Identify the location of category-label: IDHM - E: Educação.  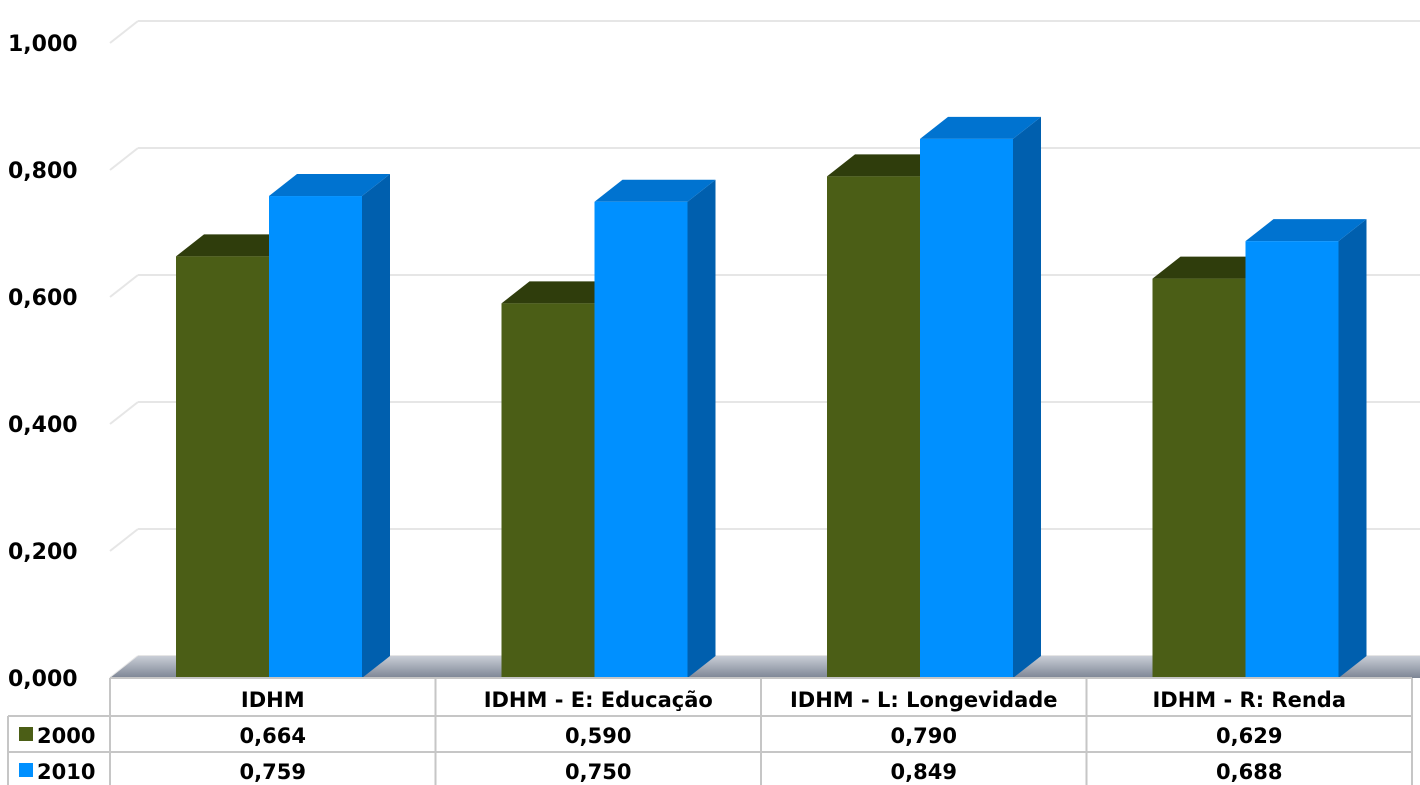
(598, 700).